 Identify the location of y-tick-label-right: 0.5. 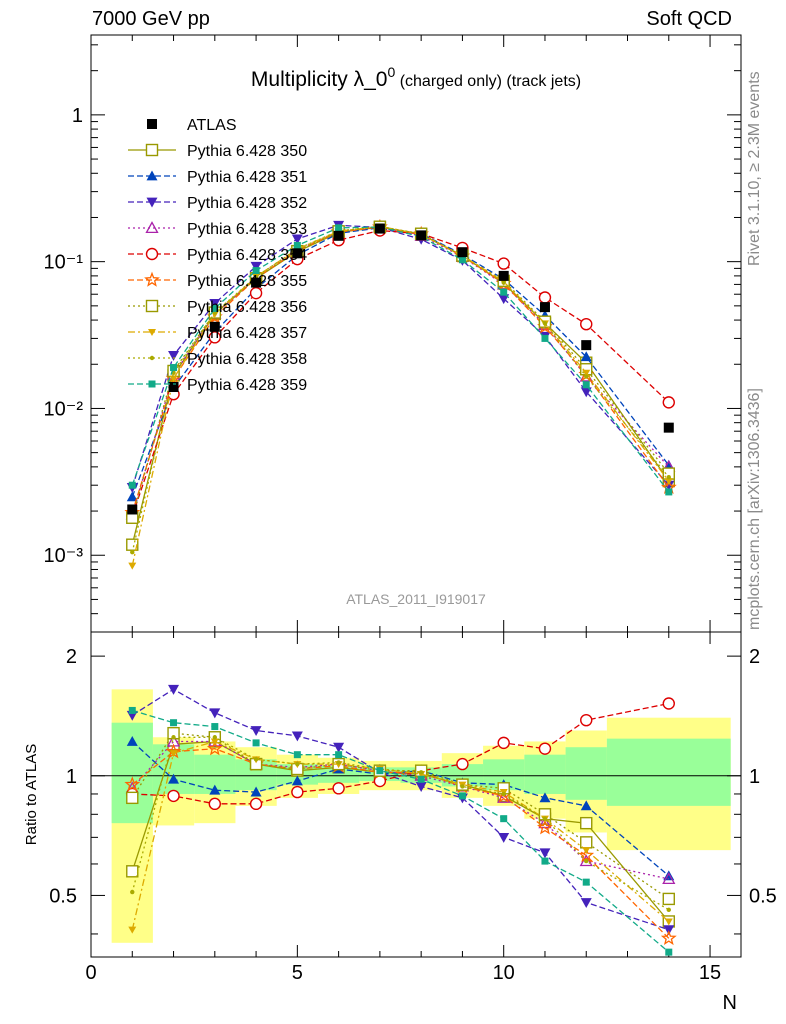
(763, 896).